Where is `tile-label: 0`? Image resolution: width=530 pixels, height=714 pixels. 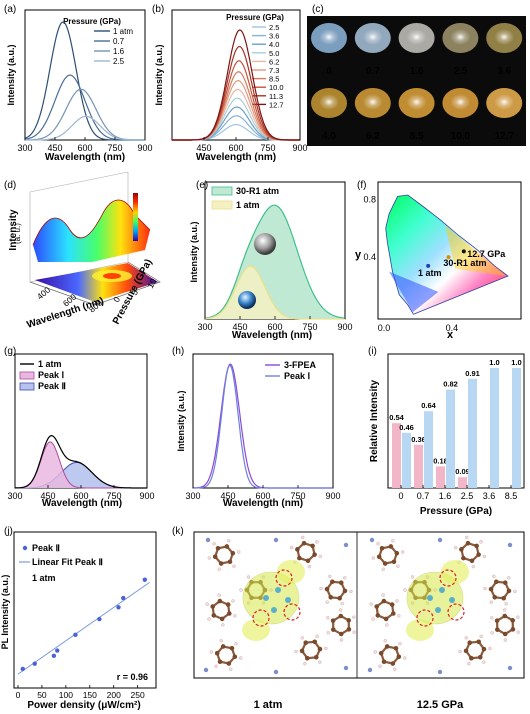 tile-label: 0 is located at coordinates (329, 71).